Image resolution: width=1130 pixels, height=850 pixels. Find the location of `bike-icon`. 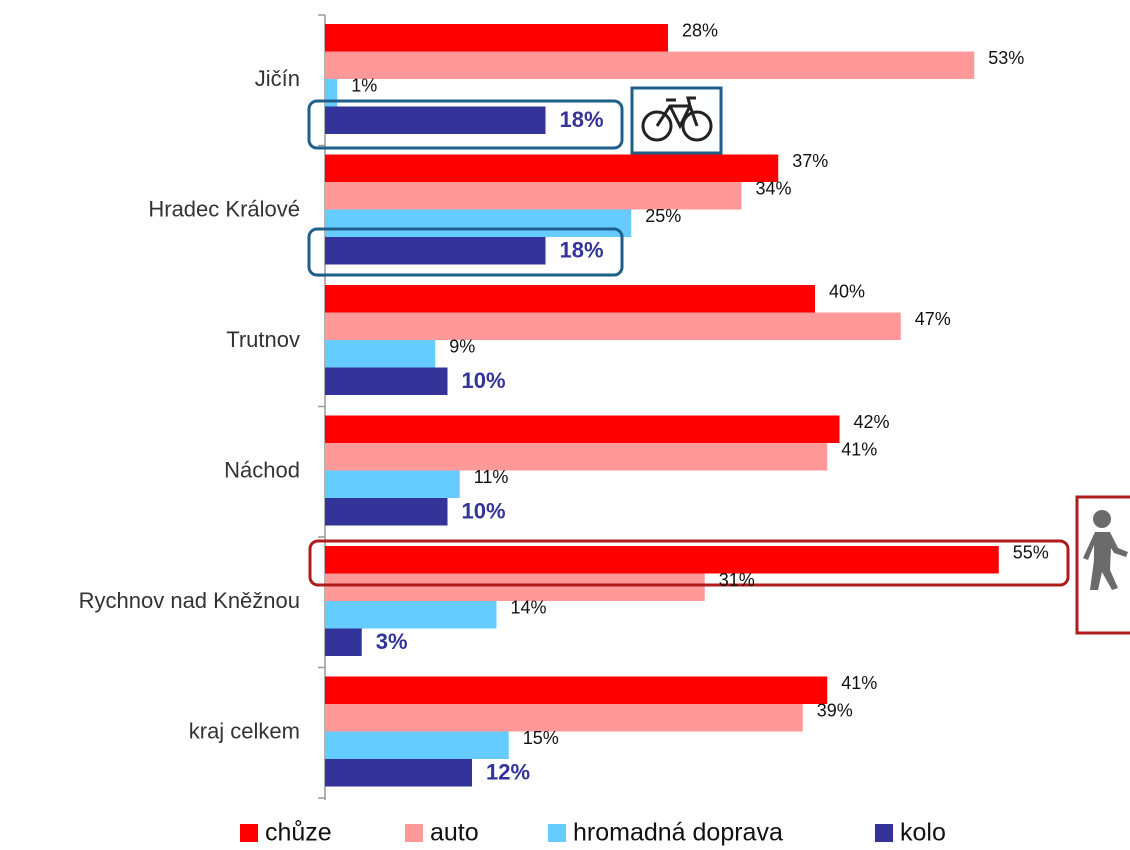

bike-icon is located at coordinates (676, 120).